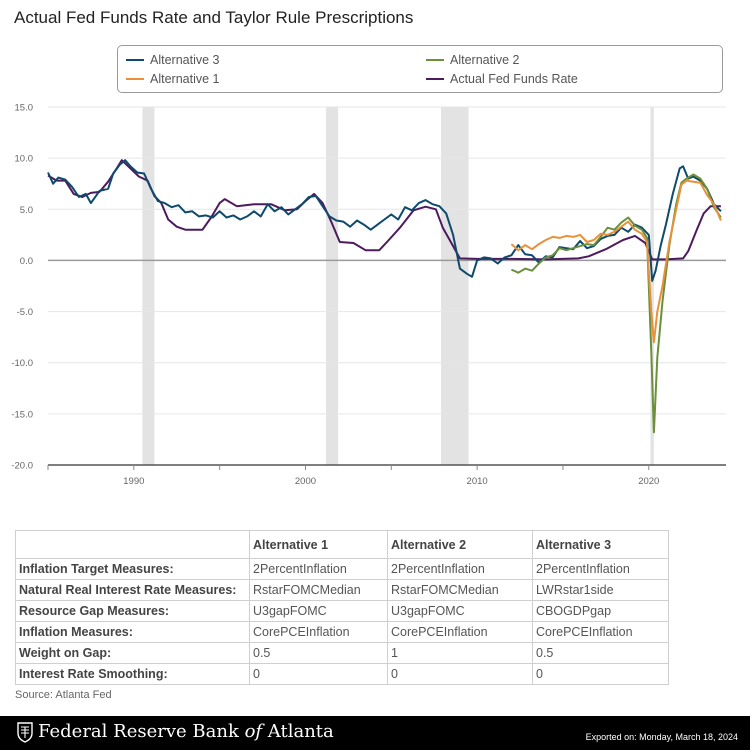 The height and width of the screenshot is (750, 750). What do you see at coordinates (132, 590) in the screenshot?
I see `table-row-label: Natural Real Interest Rate Measures:` at bounding box center [132, 590].